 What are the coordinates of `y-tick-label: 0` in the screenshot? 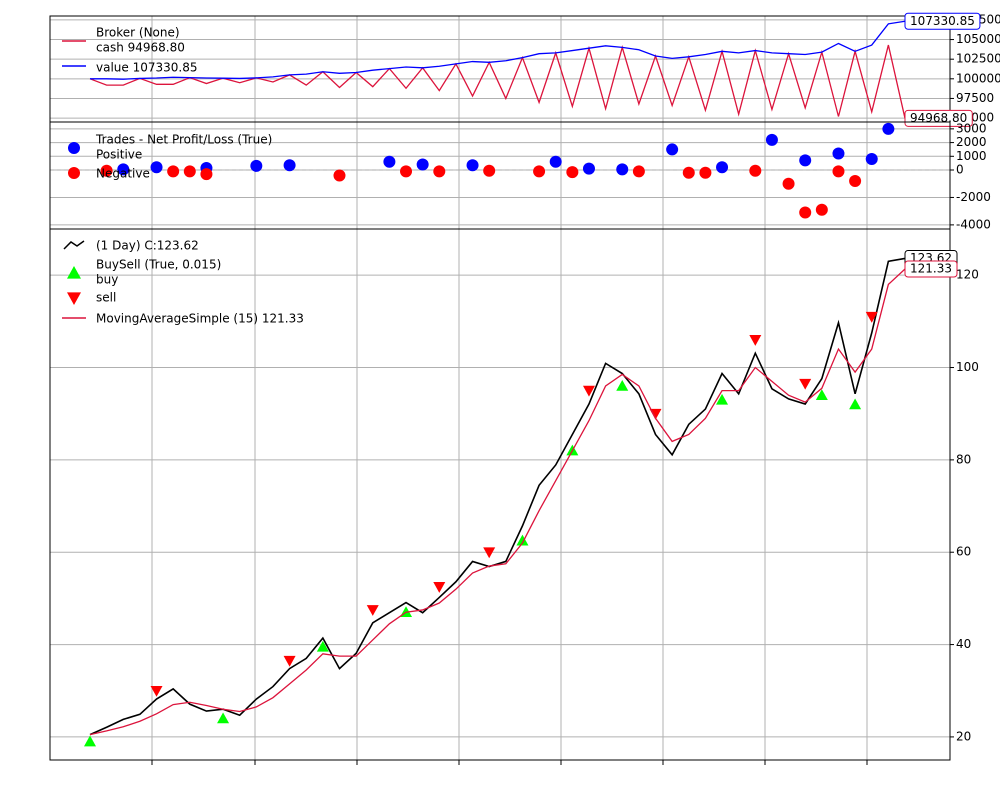 It's located at (960, 170).